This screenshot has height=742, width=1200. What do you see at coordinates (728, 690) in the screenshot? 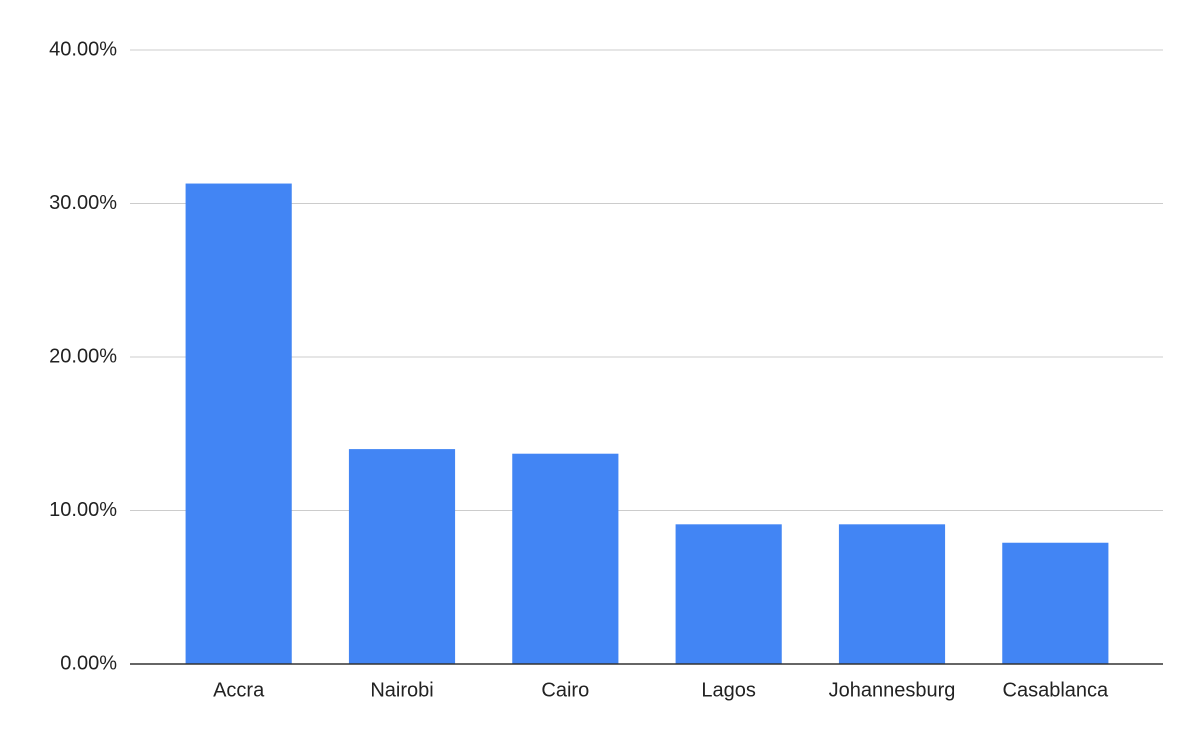
I see `x-tick-label: Lagos` at bounding box center [728, 690].